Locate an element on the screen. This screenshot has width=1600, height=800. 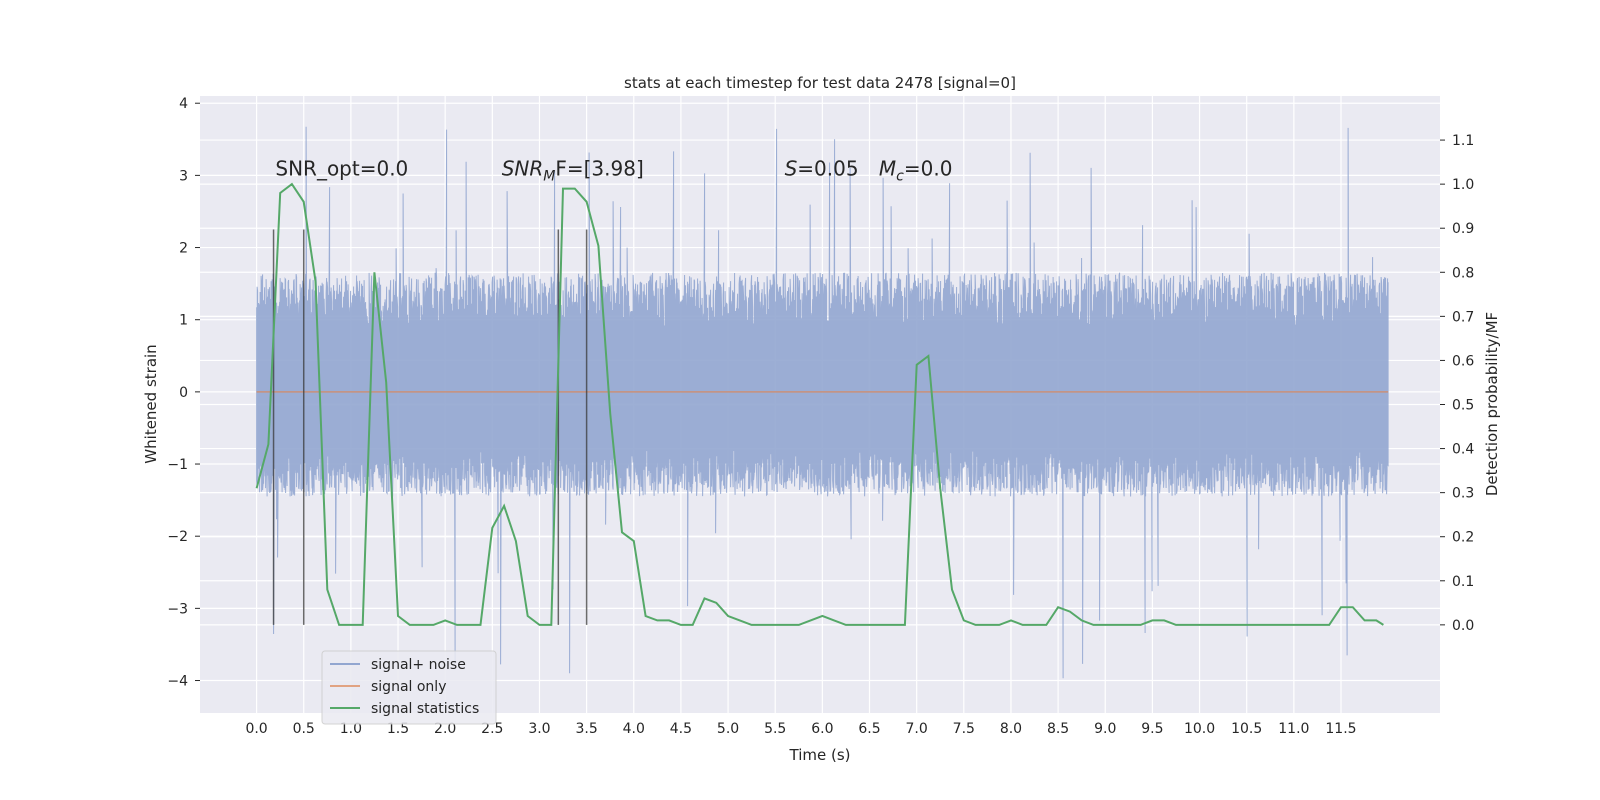
x-tick-label: 6.0 is located at coordinates (822, 729).